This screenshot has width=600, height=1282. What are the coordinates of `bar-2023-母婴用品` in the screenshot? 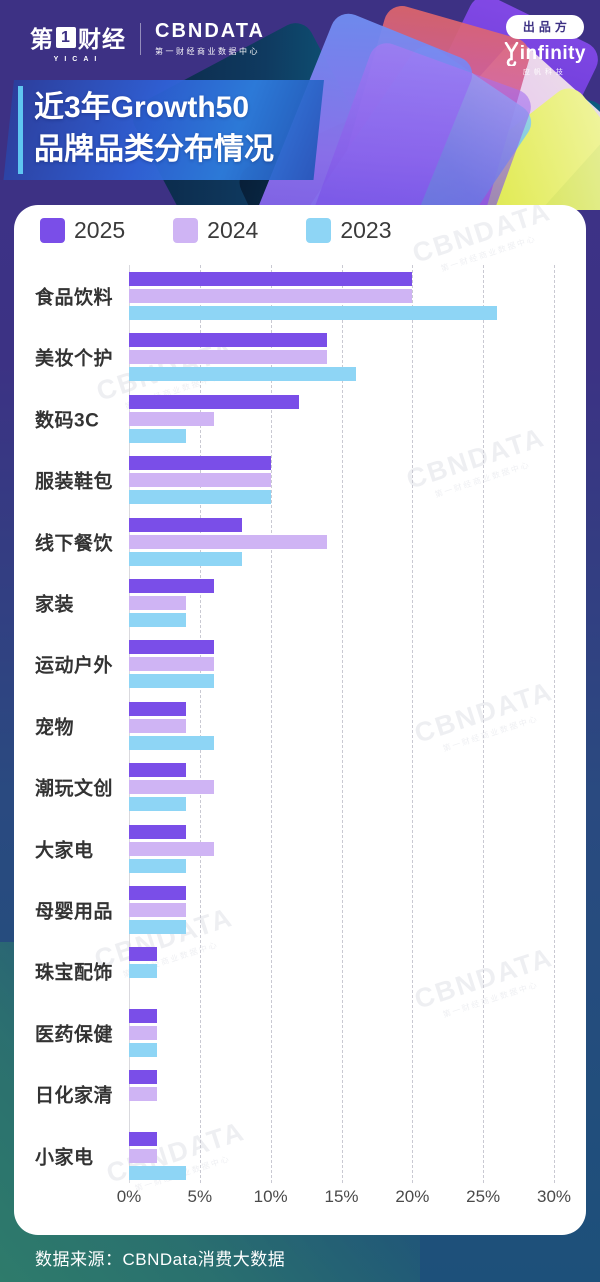 It's located at (157, 927).